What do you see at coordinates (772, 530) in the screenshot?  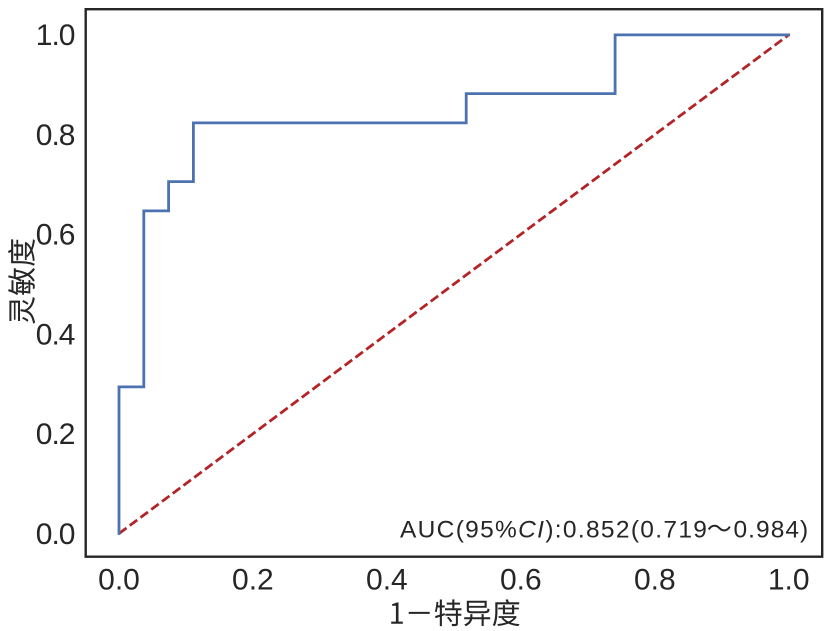 I see `svg-text: 0.984)` at bounding box center [772, 530].